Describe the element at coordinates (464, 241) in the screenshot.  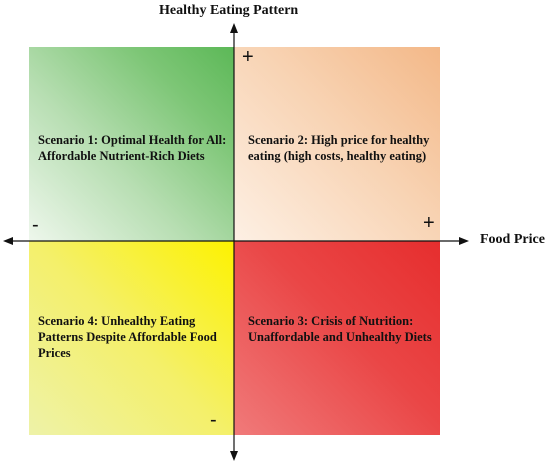
I see `x-axis-arrow-right` at that location.